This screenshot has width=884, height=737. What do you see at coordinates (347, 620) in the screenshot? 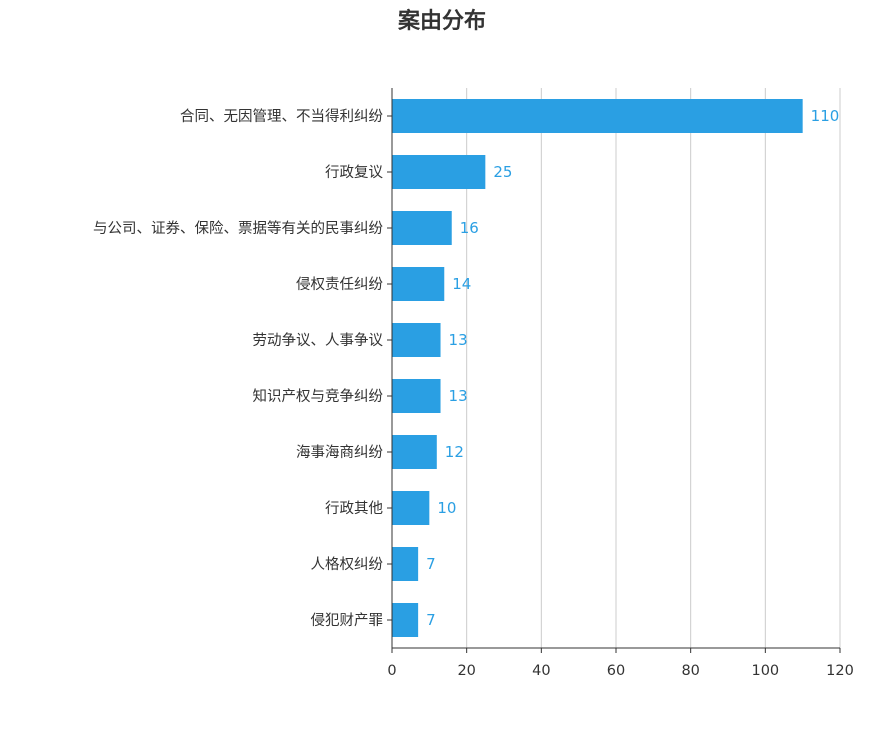
I see `category-label: 侵犯财产罪` at bounding box center [347, 620].